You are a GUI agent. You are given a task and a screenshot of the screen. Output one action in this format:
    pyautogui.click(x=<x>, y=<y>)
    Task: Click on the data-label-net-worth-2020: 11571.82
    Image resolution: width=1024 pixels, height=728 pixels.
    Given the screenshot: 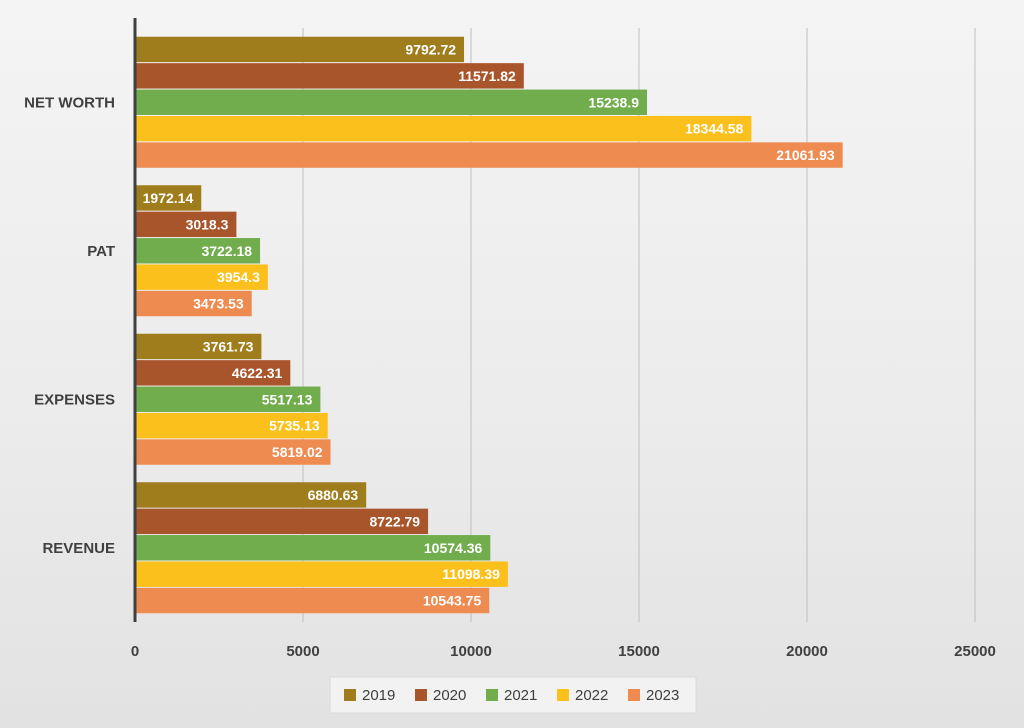 What is the action you would take?
    pyautogui.click(x=487, y=76)
    